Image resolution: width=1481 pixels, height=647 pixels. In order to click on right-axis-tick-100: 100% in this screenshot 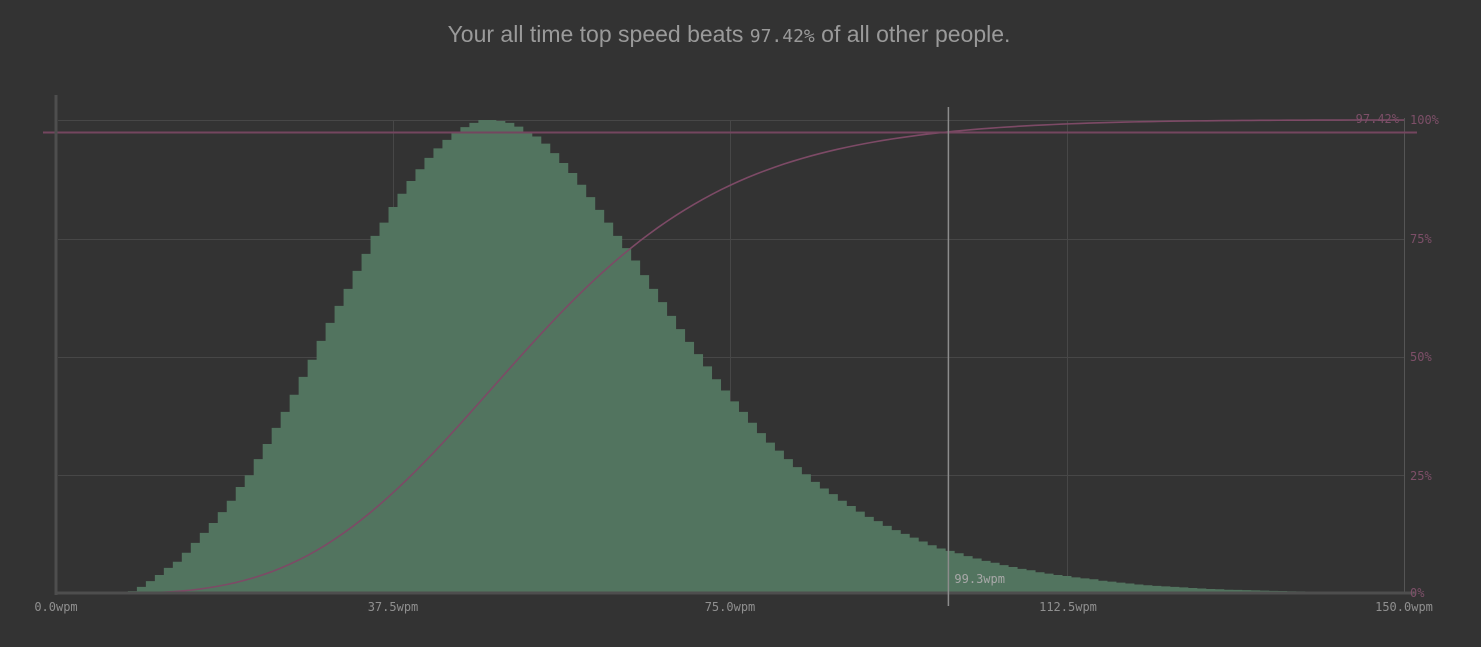, I will do `click(1425, 120)`.